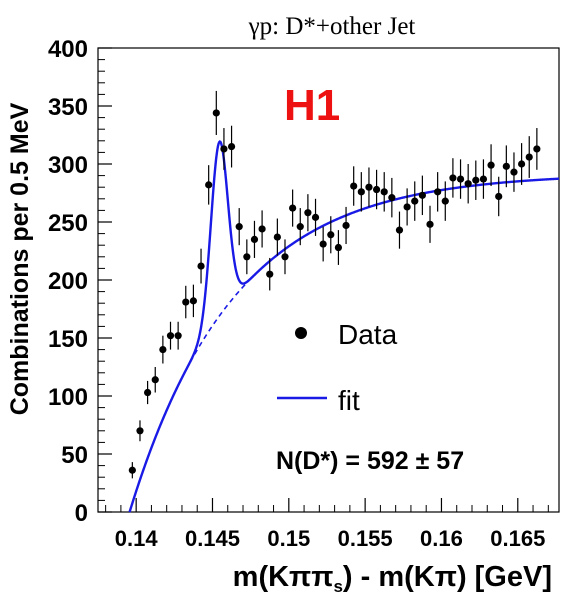 This screenshot has height=601, width=567. What do you see at coordinates (368, 334) in the screenshot?
I see `legend-data-label: Data` at bounding box center [368, 334].